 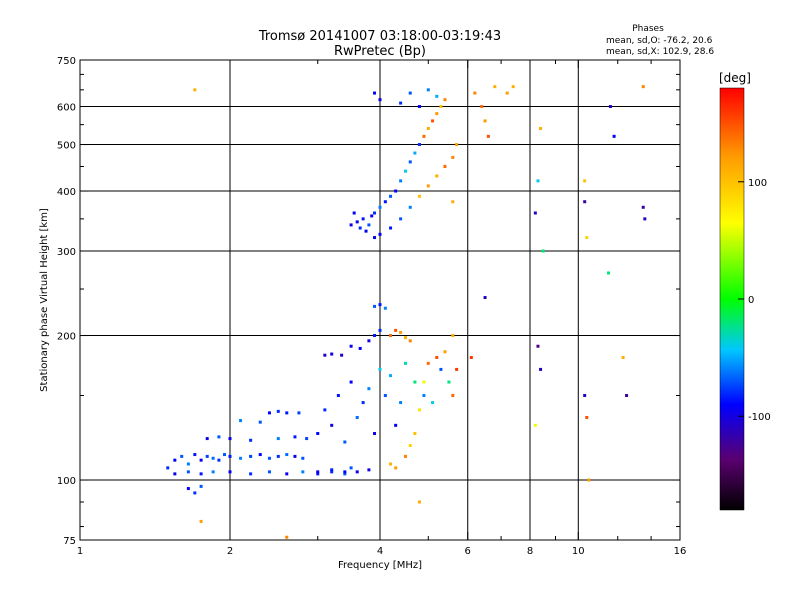 I want to click on phases-line-x: mean, sd,X: 102.9, 28.6, so click(x=660, y=52).